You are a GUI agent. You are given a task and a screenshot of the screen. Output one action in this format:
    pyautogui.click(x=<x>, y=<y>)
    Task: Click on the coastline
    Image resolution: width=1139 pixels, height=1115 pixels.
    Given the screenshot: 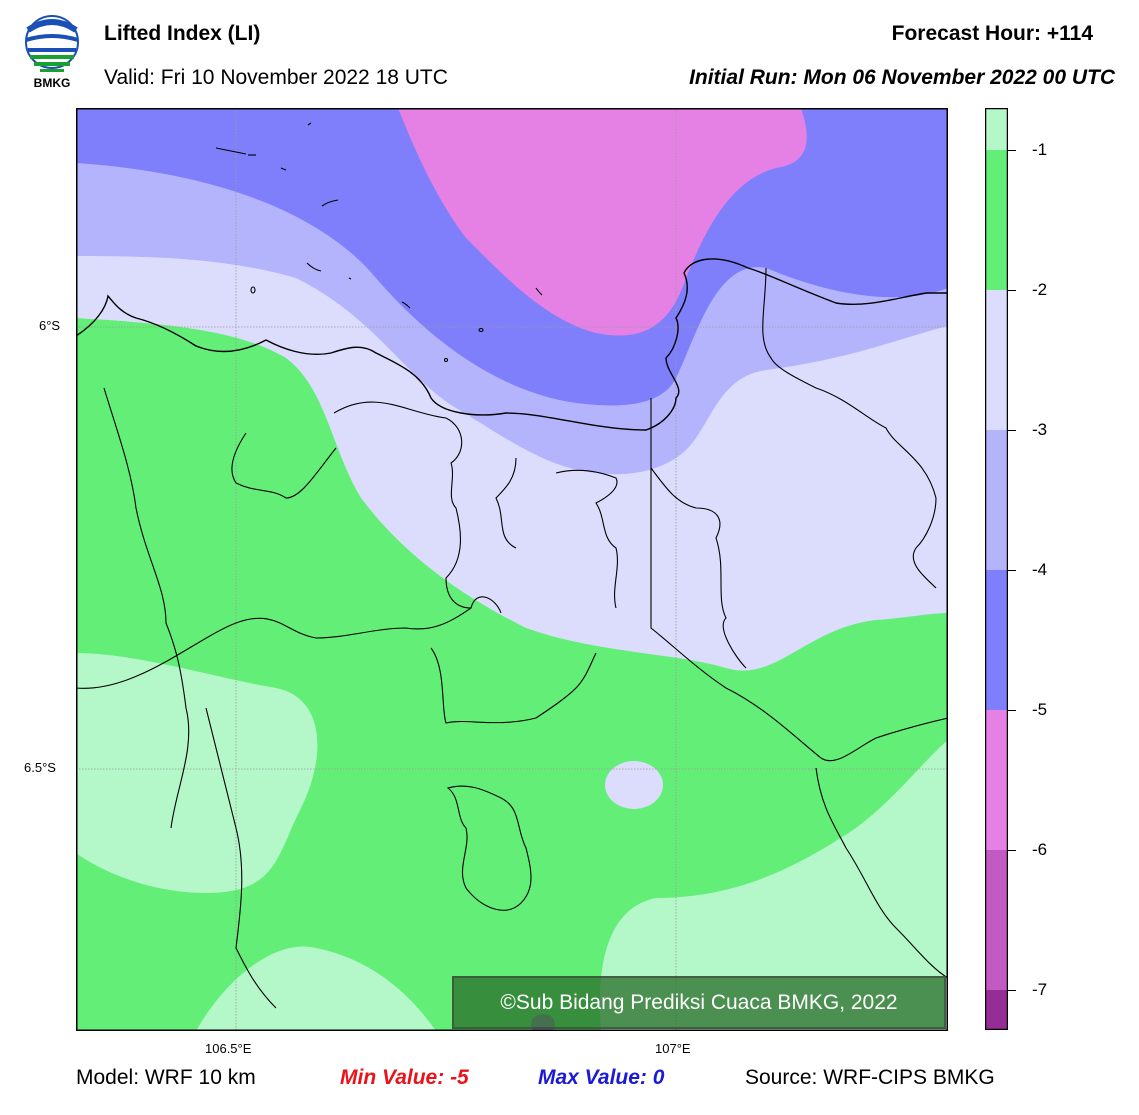 What is the action you would take?
    pyautogui.click(x=512, y=344)
    